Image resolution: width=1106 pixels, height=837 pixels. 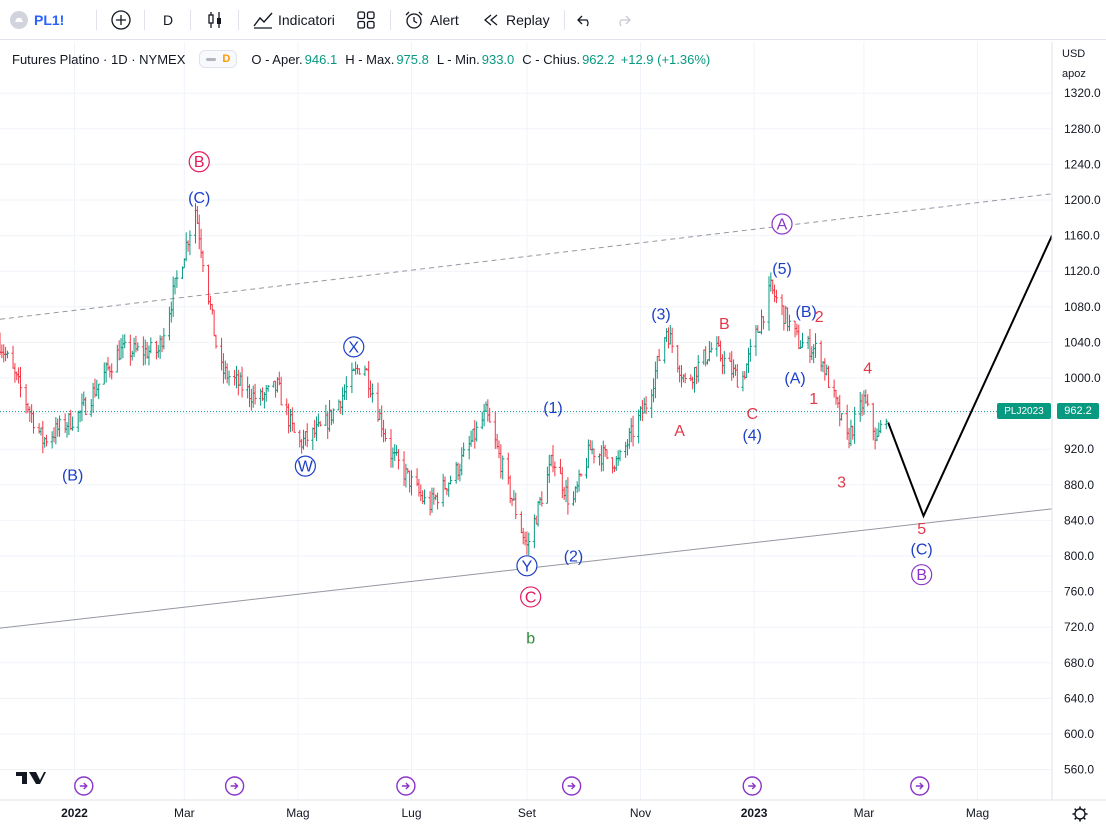 What do you see at coordinates (1074, 54) in the screenshot?
I see `currency-selector: USD` at bounding box center [1074, 54].